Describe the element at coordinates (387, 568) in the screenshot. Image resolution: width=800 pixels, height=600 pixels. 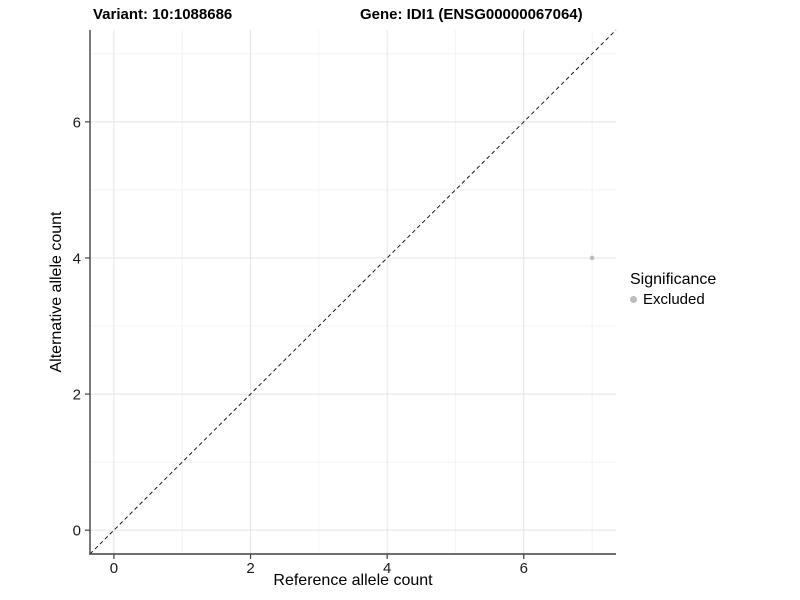
I see `x-tick-label: 4` at that location.